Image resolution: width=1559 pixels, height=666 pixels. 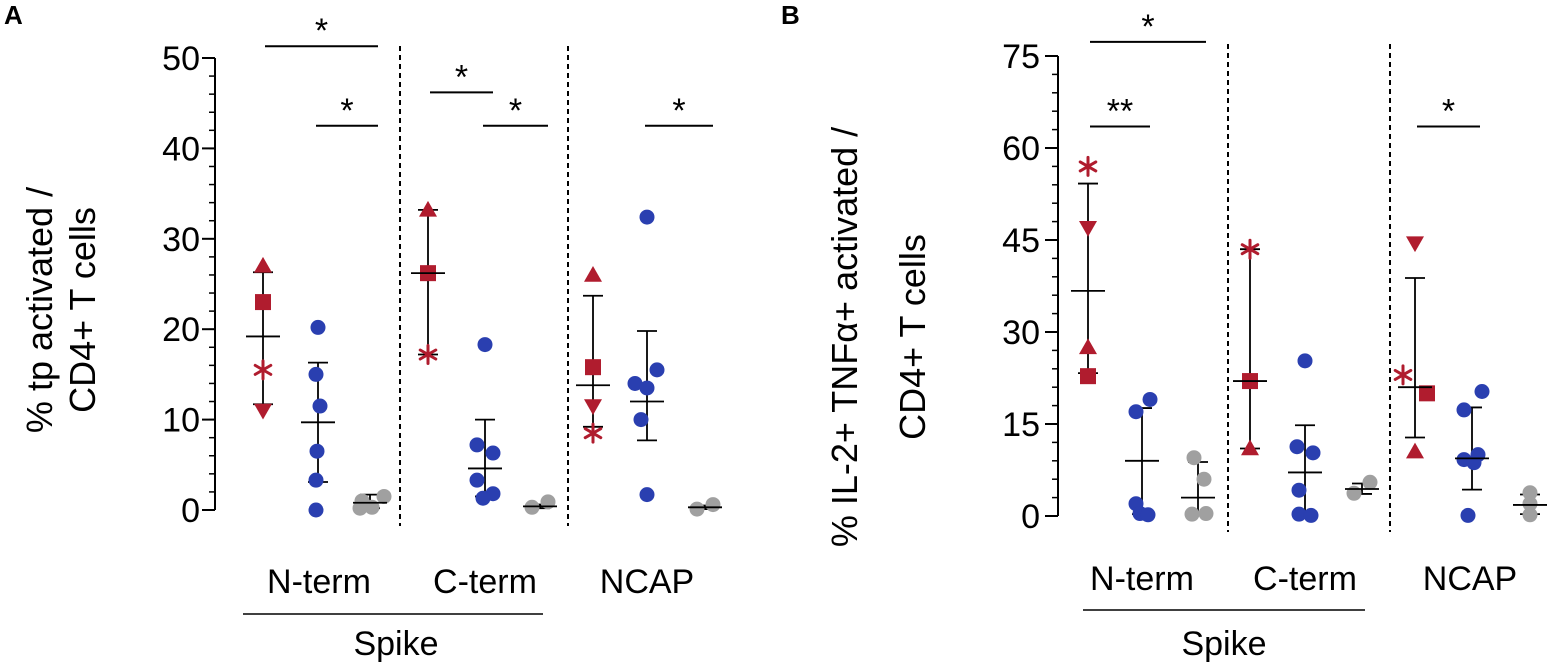 I want to click on significance-label-b: **, so click(x=1120, y=112).